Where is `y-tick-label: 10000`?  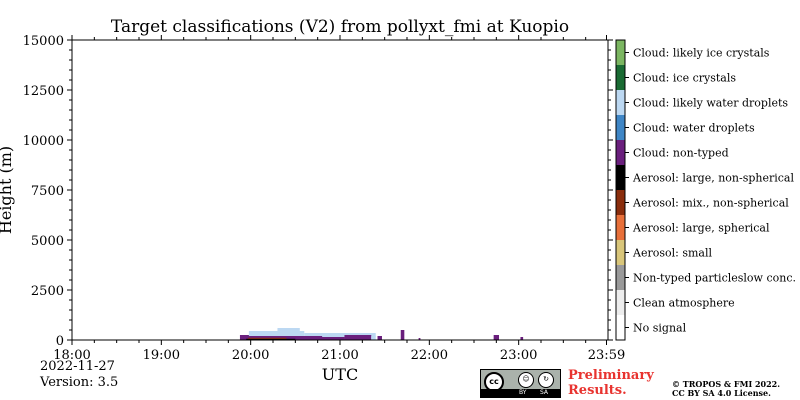
y-tick-label: 10000 is located at coordinates (43, 141).